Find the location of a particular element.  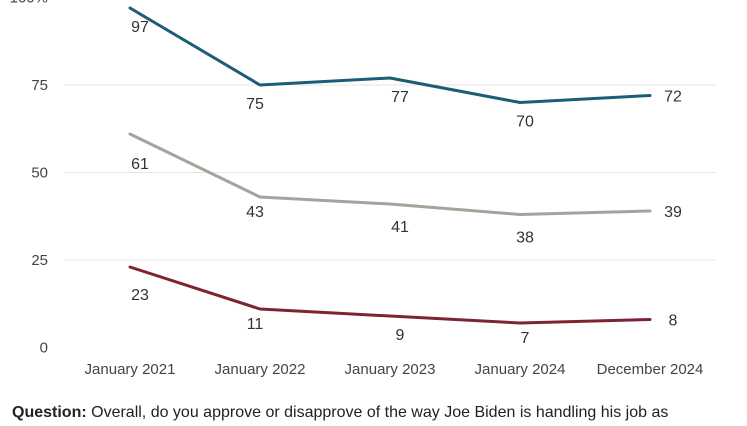

data-label: 11 is located at coordinates (255, 324).